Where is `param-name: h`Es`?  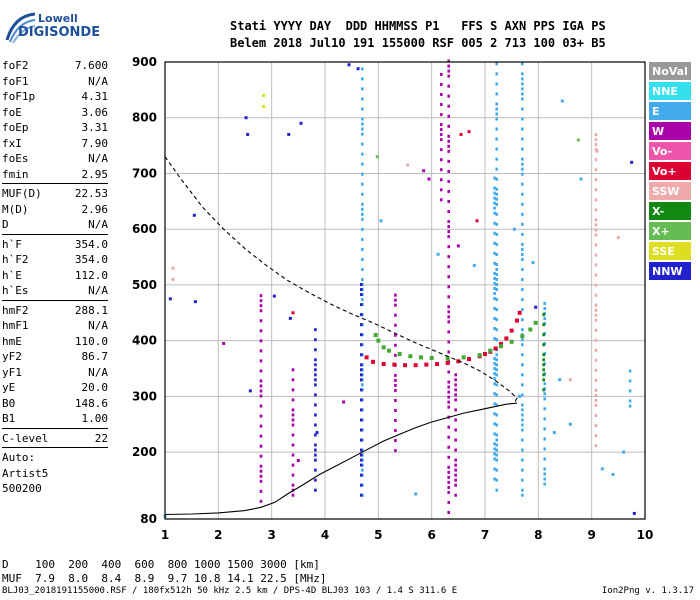 param-name: h`Es is located at coordinates (15, 290).